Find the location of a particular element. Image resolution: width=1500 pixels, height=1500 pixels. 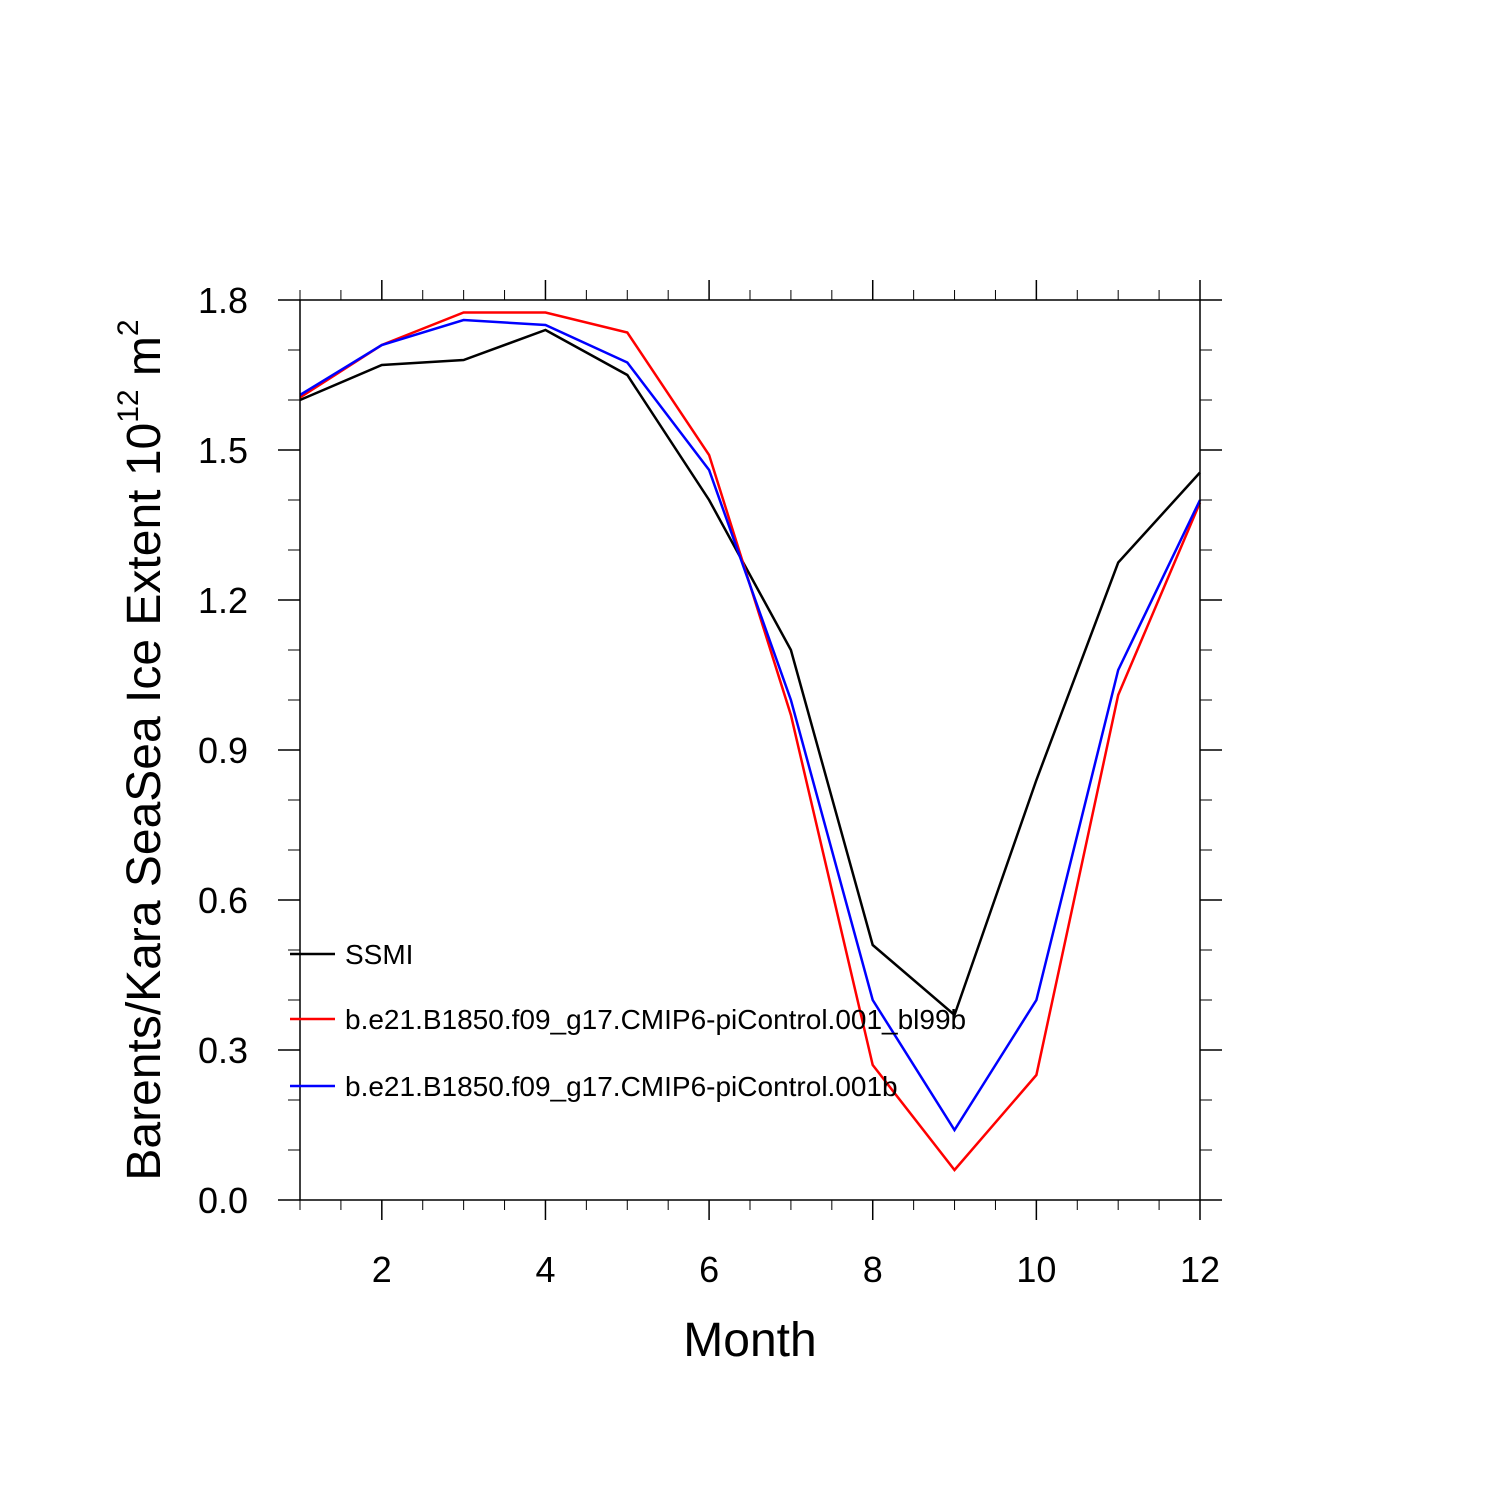

x-axis-title: Month is located at coordinates (749, 1340).